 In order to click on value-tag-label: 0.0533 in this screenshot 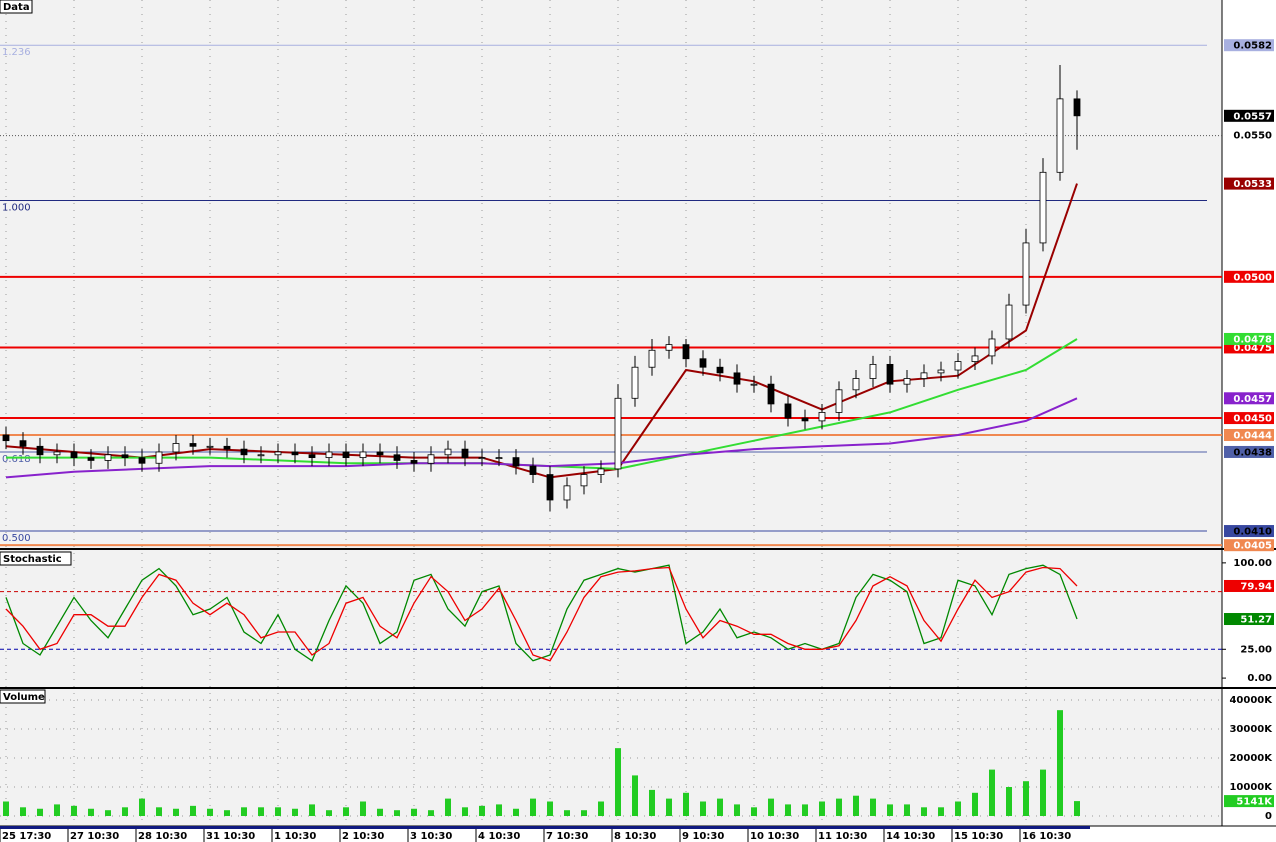, I will do `click(1252, 184)`.